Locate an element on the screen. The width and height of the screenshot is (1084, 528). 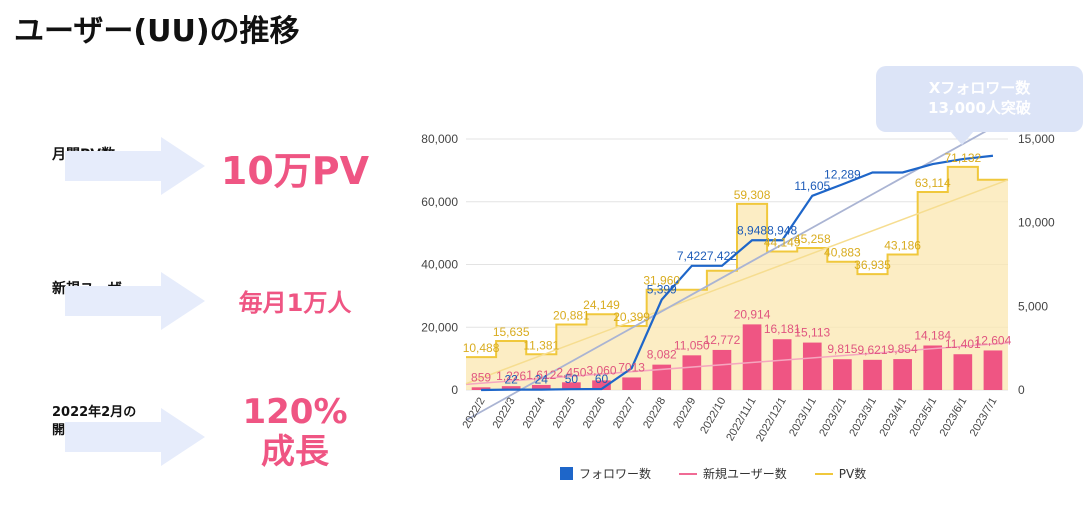
x-tick-label: 2022/8 is located at coordinates (654, 413).